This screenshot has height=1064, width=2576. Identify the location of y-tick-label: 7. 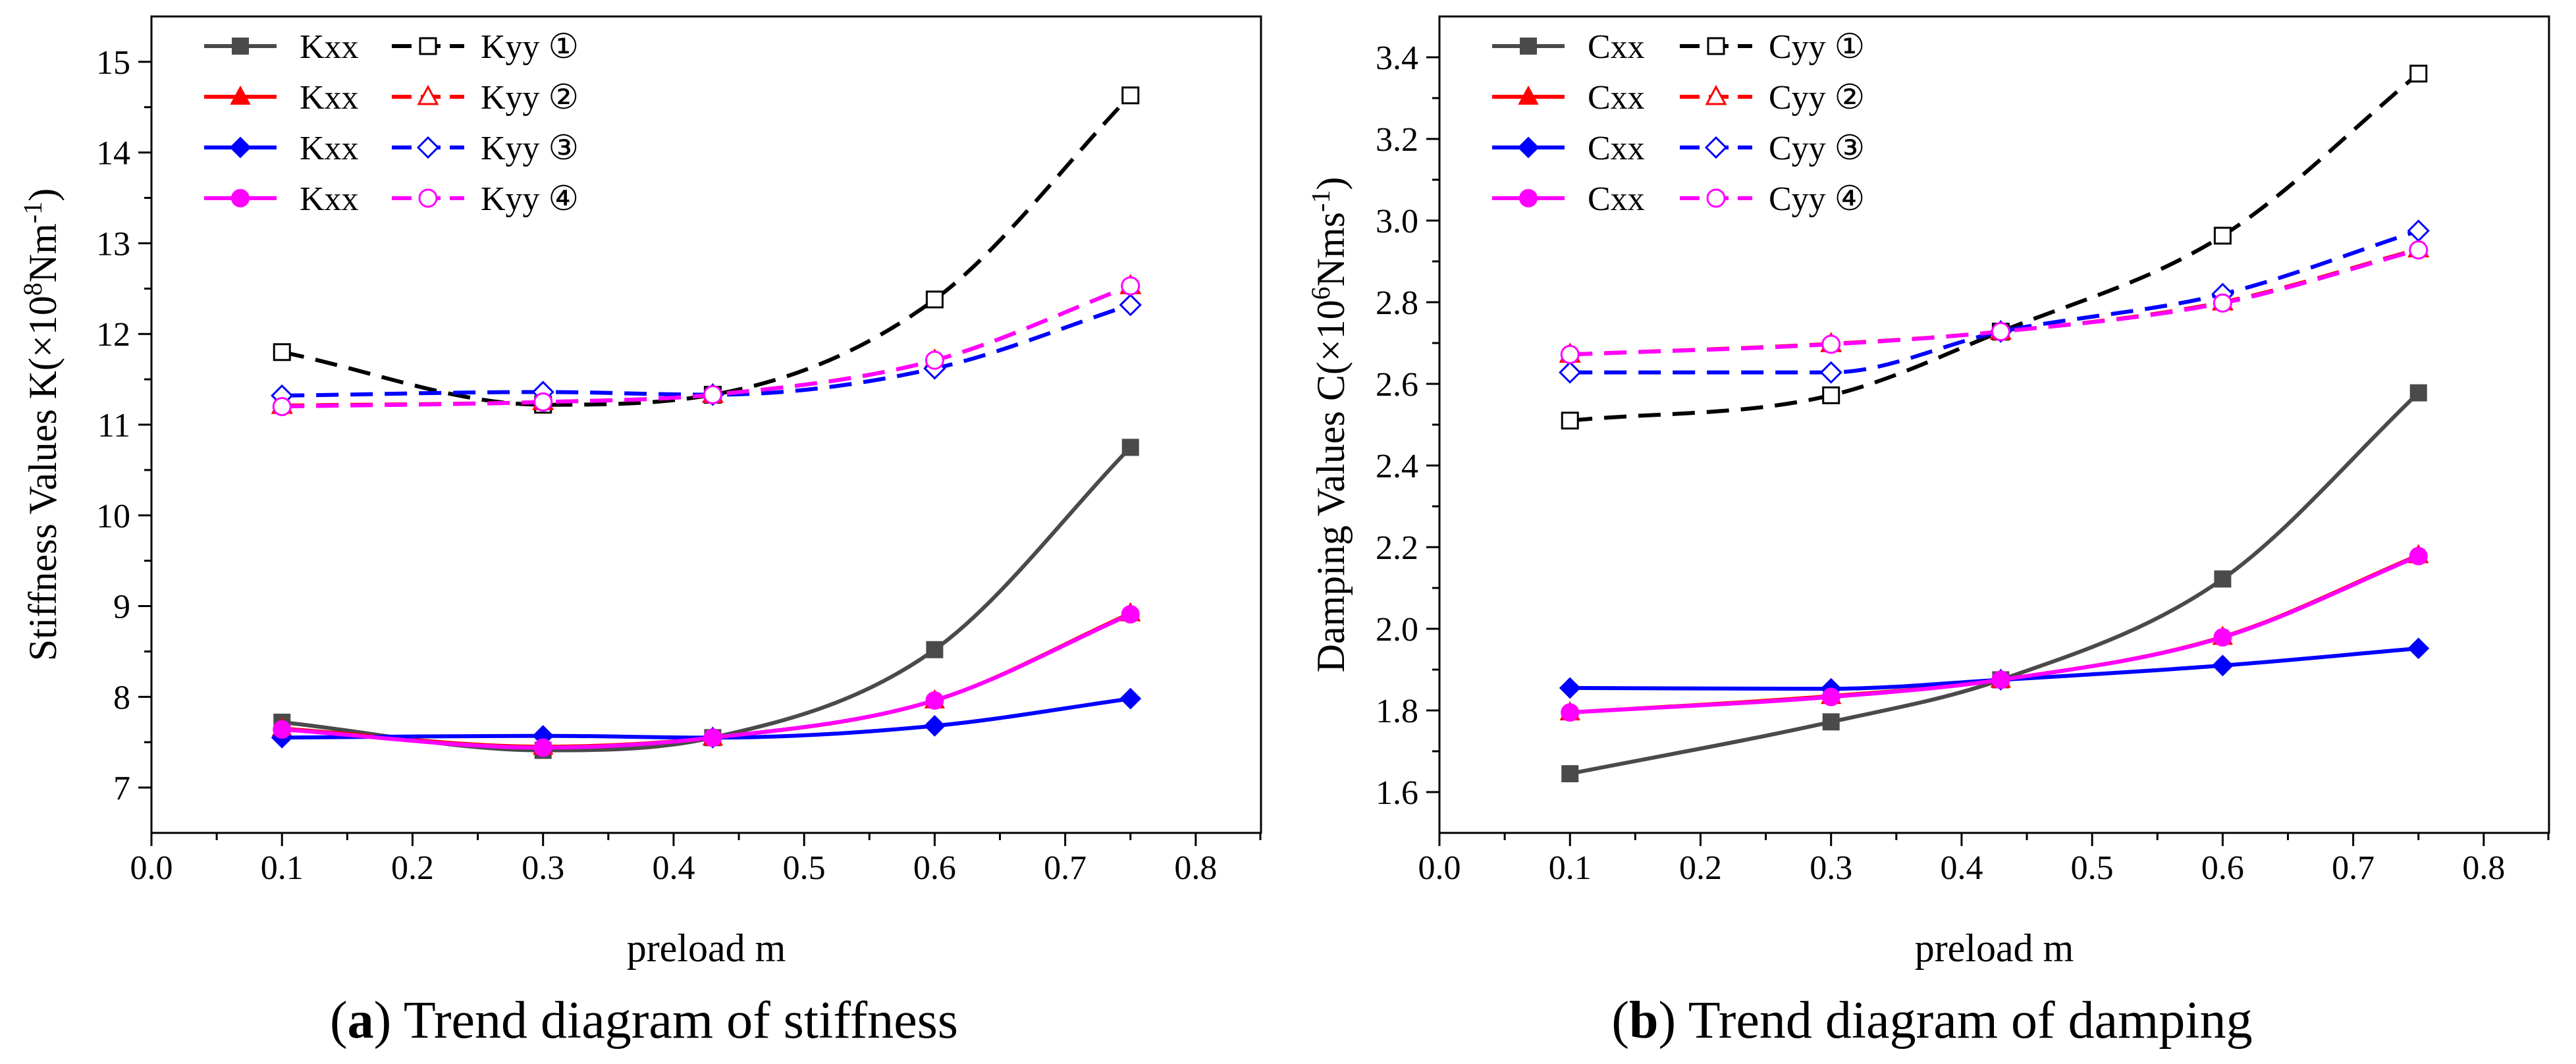
(121, 789).